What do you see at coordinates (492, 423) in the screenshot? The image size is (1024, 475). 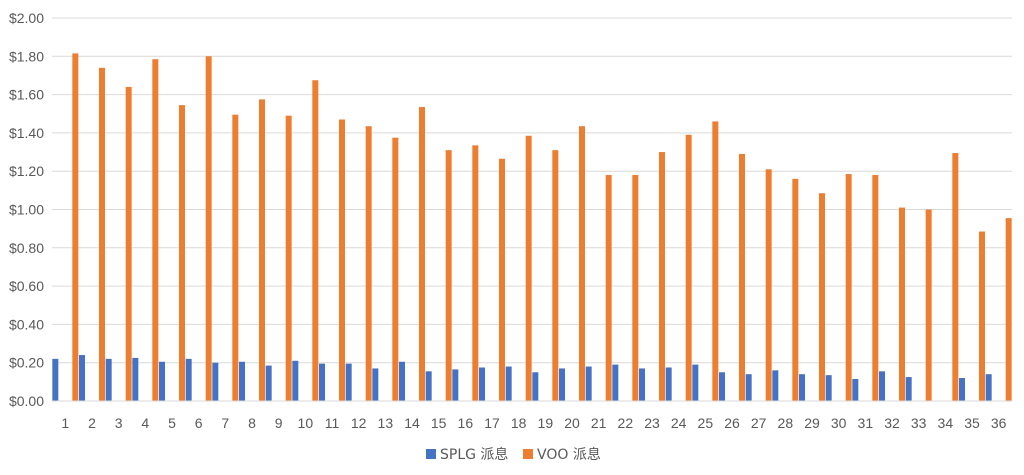 I see `x-tick-label: 17` at bounding box center [492, 423].